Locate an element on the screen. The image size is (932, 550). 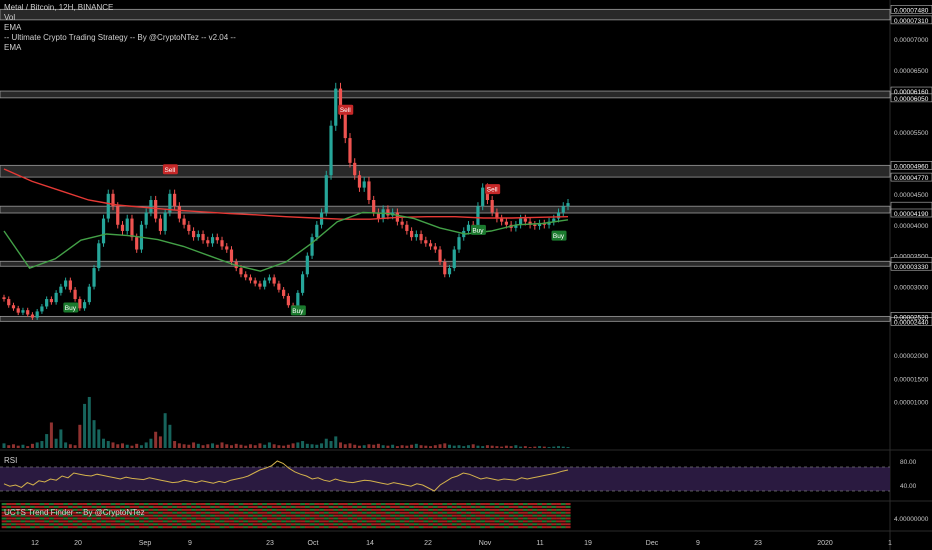
price-tick-label: 0.00004000 is located at coordinates (911, 226).